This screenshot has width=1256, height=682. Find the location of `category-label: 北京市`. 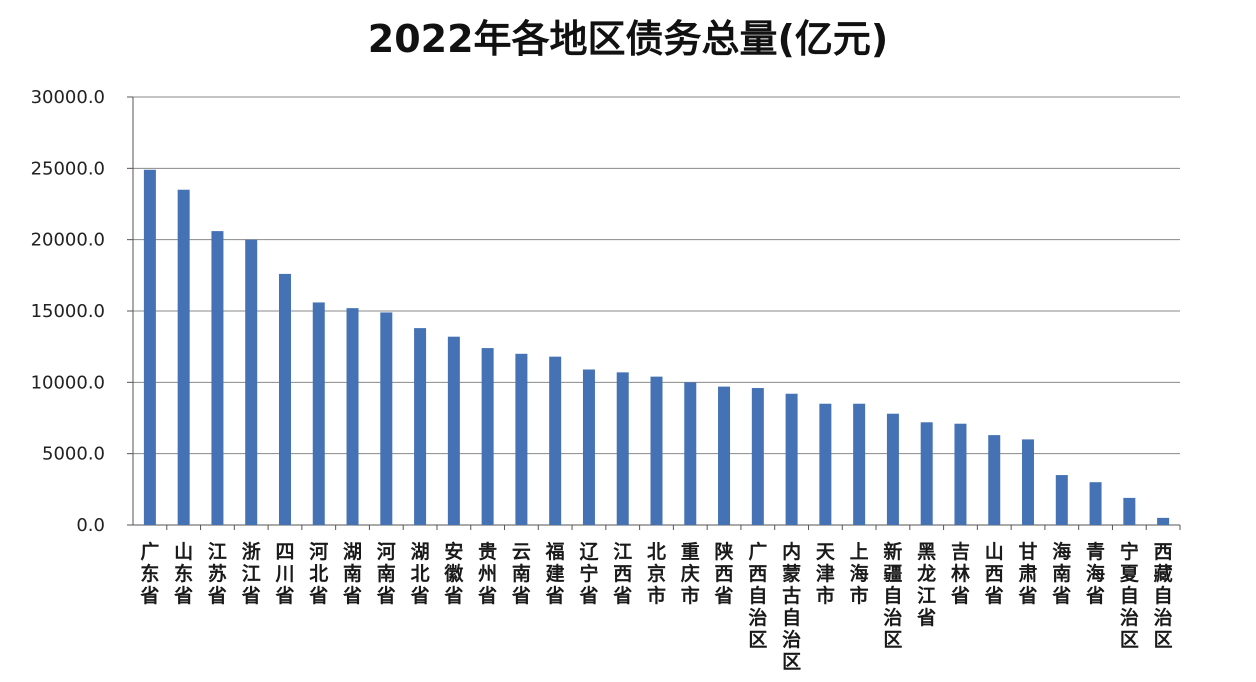

category-label: 北京市 is located at coordinates (656, 574).